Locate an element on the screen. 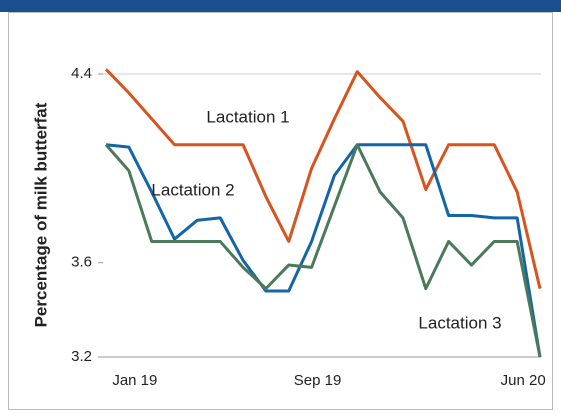  header-bar is located at coordinates (280, 6).